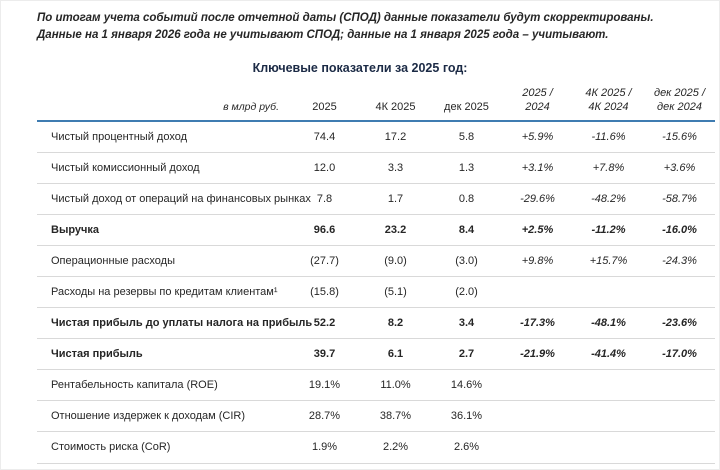 The height and width of the screenshot is (470, 720). Describe the element at coordinates (395, 416) in the screenshot. I see `value-cell: 38.7%` at that location.